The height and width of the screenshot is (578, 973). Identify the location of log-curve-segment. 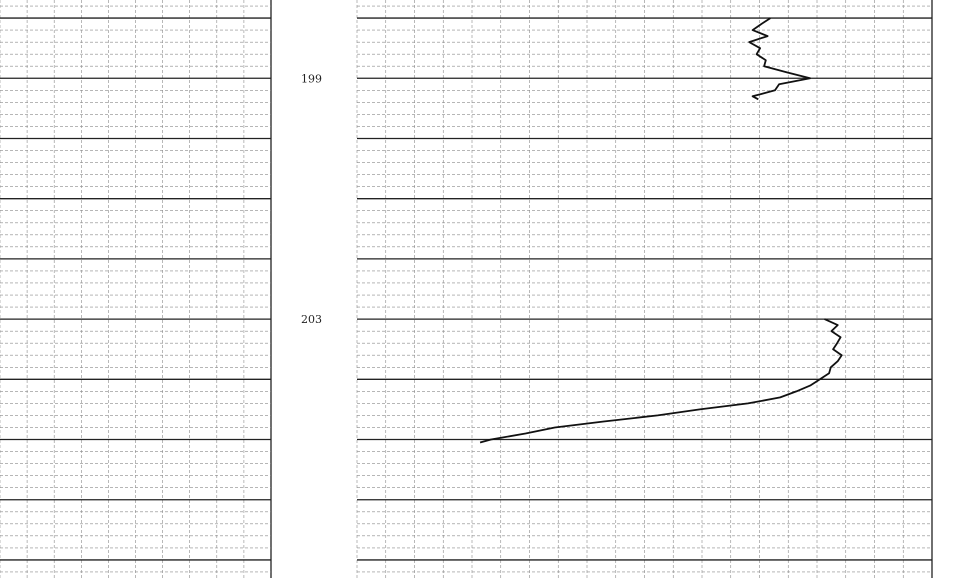
(661, 380).